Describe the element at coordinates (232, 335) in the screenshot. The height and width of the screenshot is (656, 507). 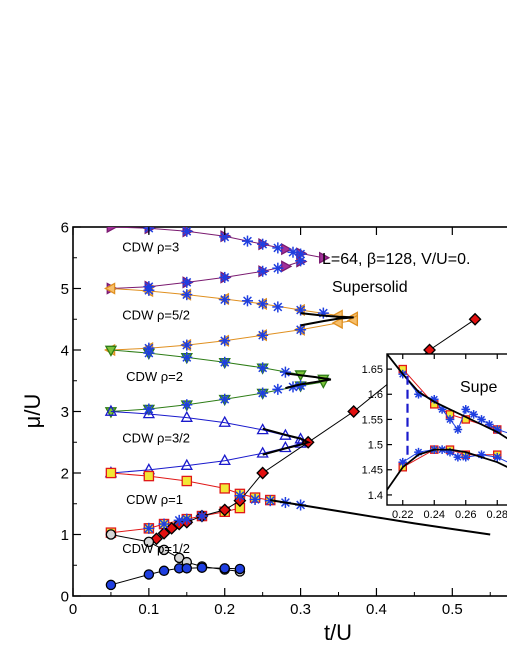
I see `main-series-3-line` at that location.